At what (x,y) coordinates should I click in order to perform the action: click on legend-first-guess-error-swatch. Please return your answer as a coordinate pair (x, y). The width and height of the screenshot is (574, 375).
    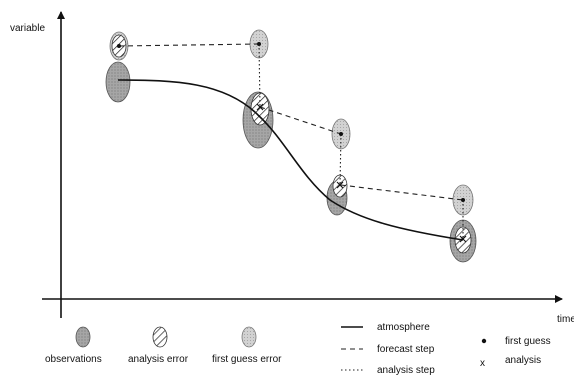
    Looking at the image, I should click on (249, 337).